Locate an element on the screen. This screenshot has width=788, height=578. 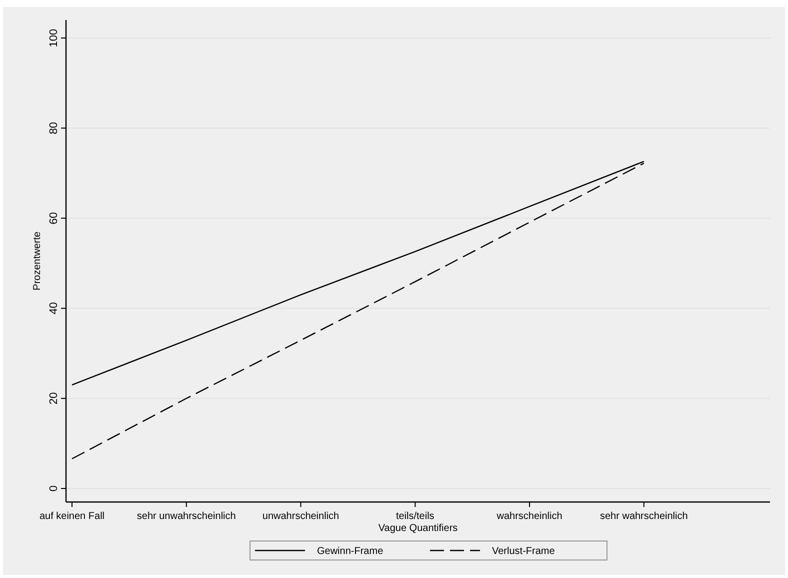
x-tick-label: teils/teils is located at coordinates (415, 516).